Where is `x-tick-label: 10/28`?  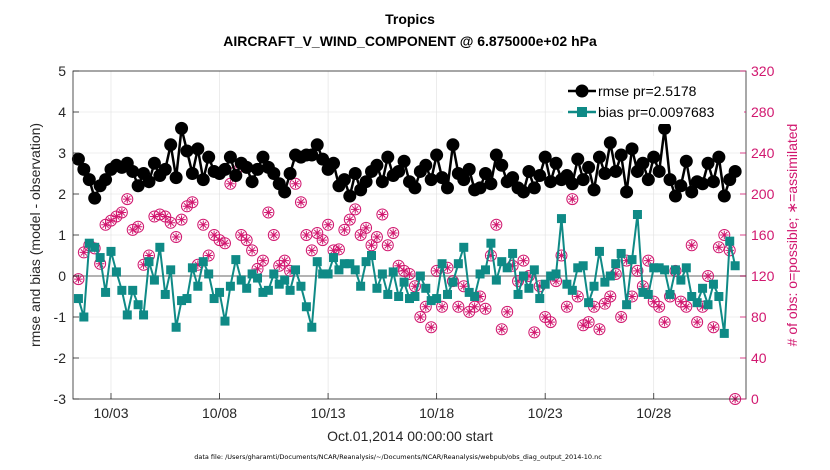
x-tick-label: 10/28 is located at coordinates (653, 413).